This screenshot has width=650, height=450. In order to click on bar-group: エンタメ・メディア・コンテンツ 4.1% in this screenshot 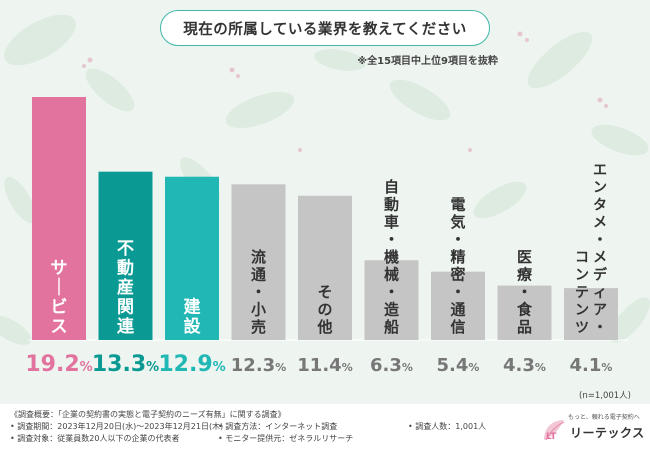, I will do `click(591, 269)`.